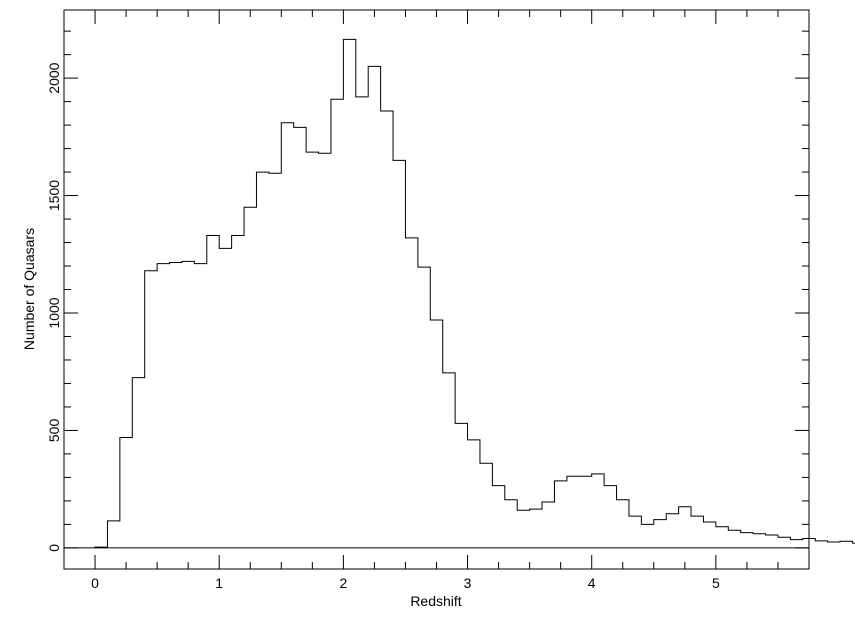 The height and width of the screenshot is (621, 855). I want to click on y-tick-label: 2000, so click(54, 77).